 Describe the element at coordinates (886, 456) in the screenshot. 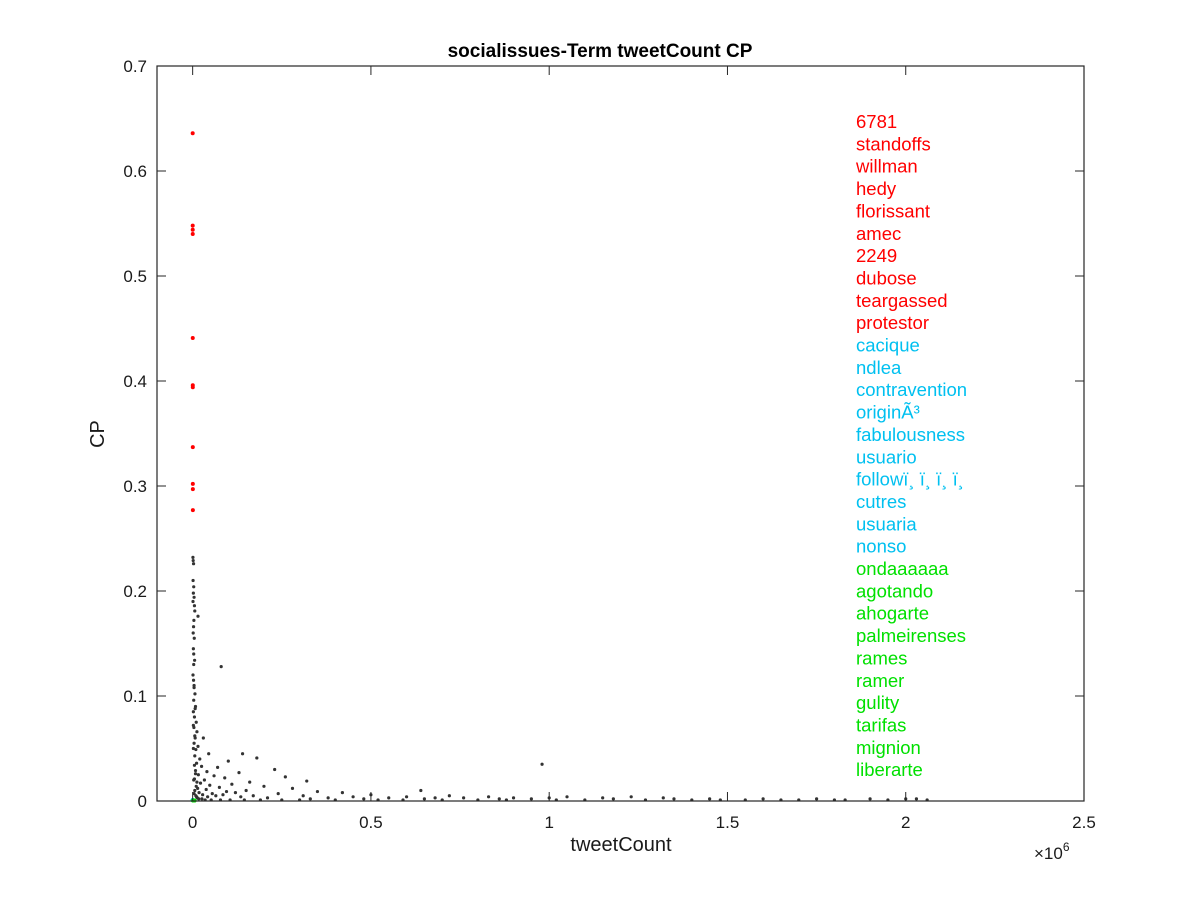

I see `term-word: usuario` at that location.